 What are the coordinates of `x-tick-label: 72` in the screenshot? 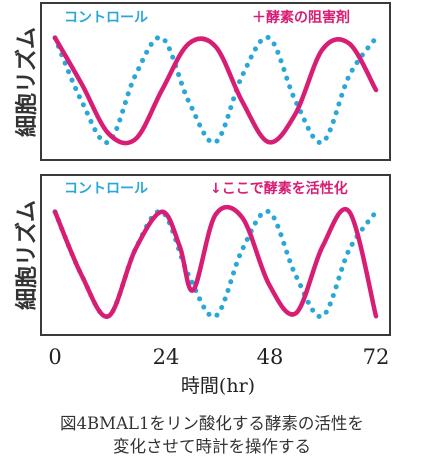 It's located at (376, 357).